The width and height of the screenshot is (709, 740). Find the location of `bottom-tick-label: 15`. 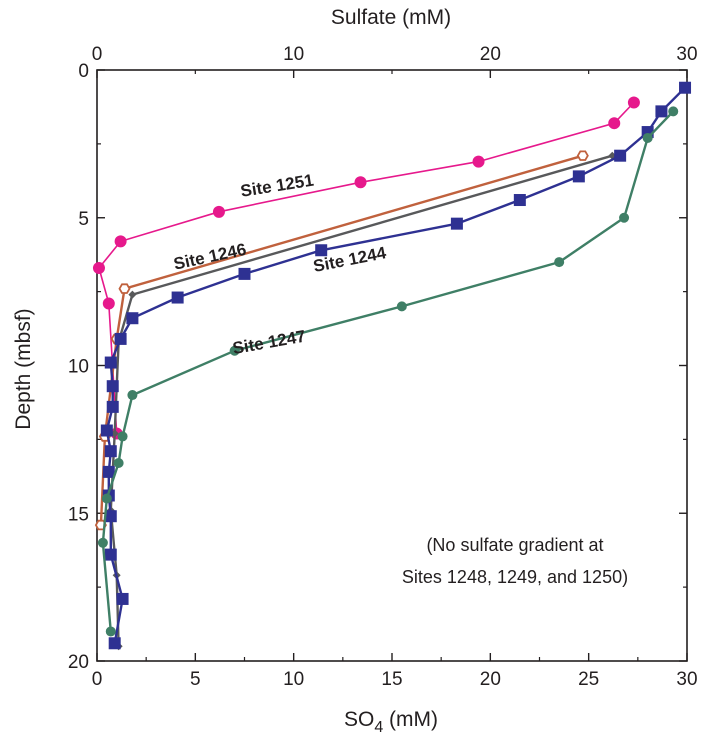

bottom-tick-label: 15 is located at coordinates (391, 679).